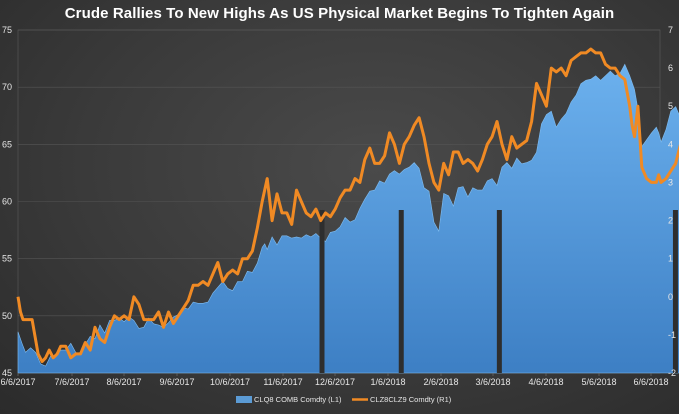  I want to click on left-tick-label: 50, so click(7, 316).